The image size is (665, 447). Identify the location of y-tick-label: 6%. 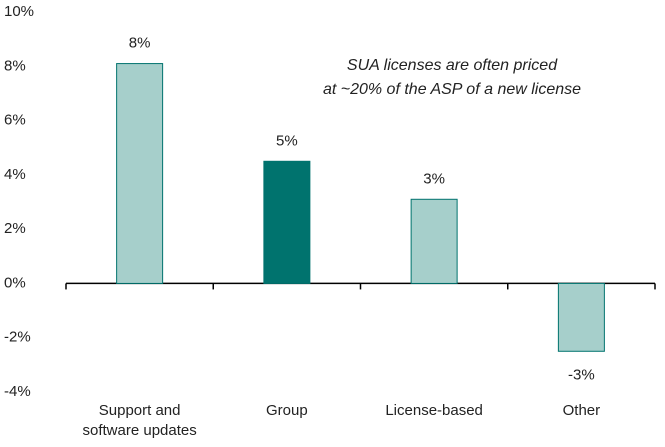
(15, 120).